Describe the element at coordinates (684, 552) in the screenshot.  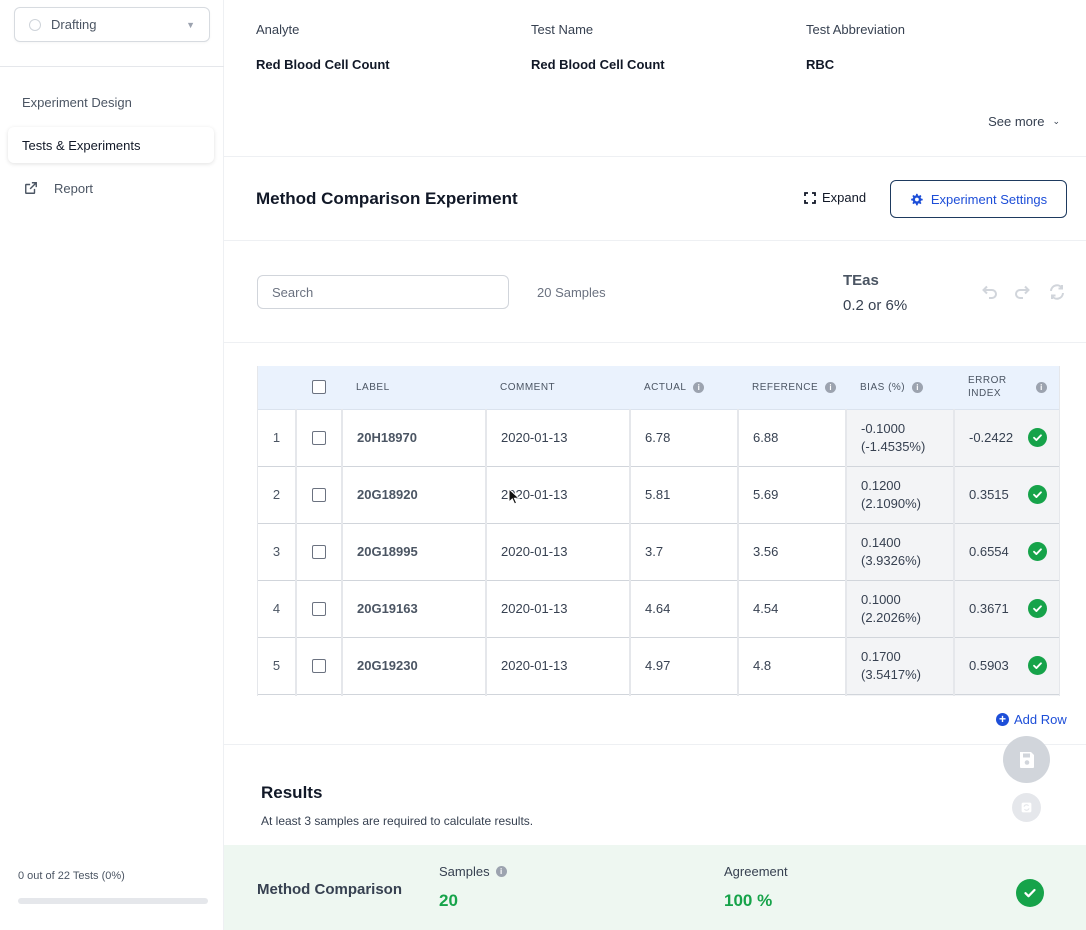
I see `actual-cell: 3.7` at that location.